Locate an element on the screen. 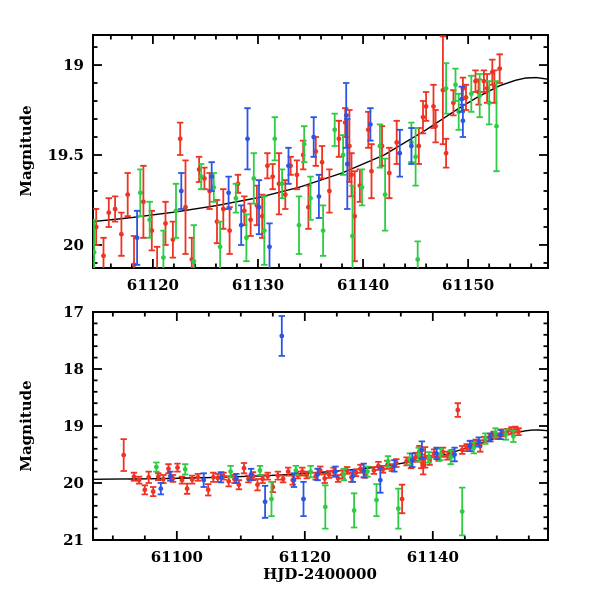 This screenshot has height=604, width=600. y-tick-label: 18 is located at coordinates (73, 369).